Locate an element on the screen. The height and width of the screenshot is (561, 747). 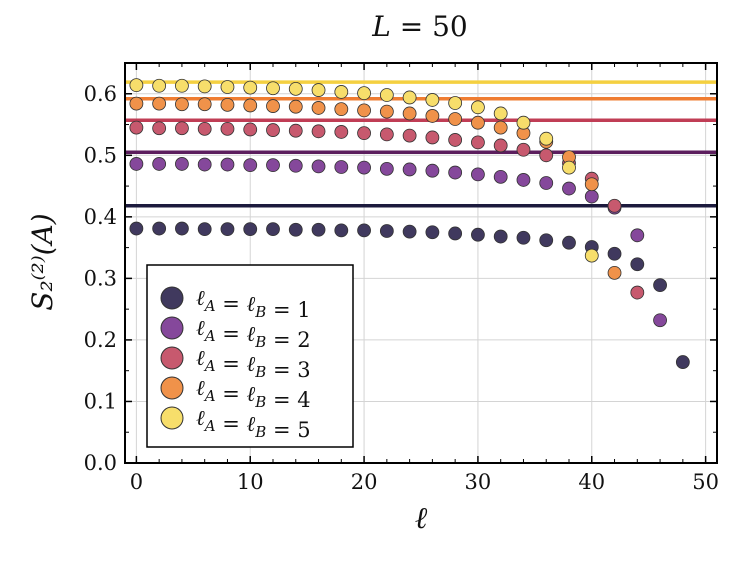
chart-title: L = 50 is located at coordinates (419, 26).